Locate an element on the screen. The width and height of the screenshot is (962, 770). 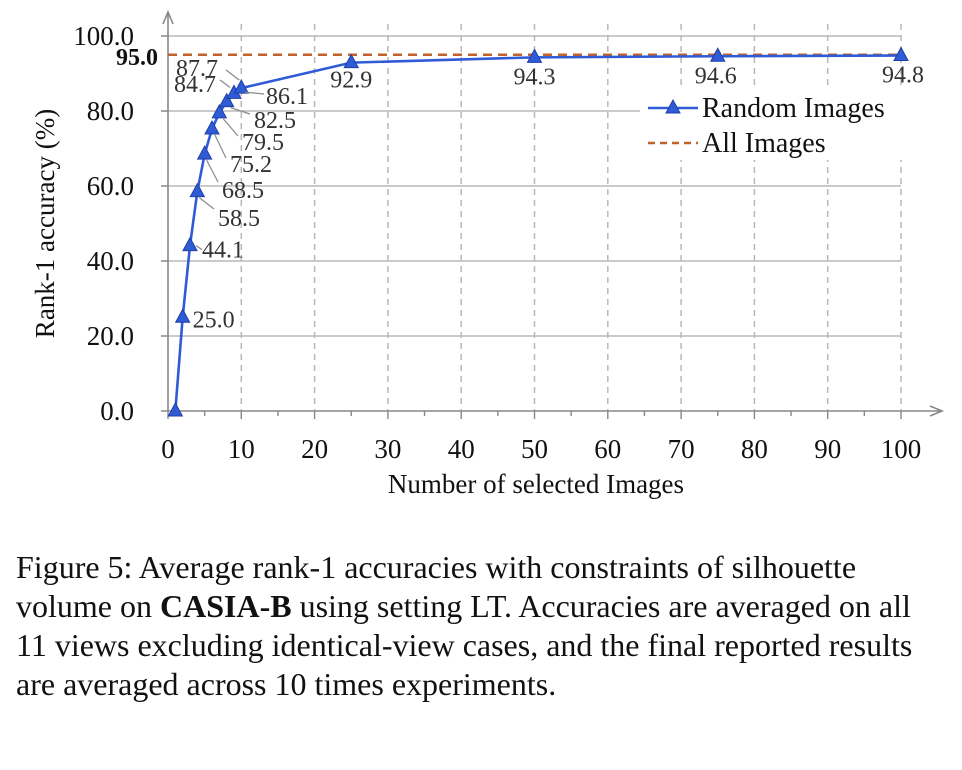
y-axis-arrow is located at coordinates (168, 17).